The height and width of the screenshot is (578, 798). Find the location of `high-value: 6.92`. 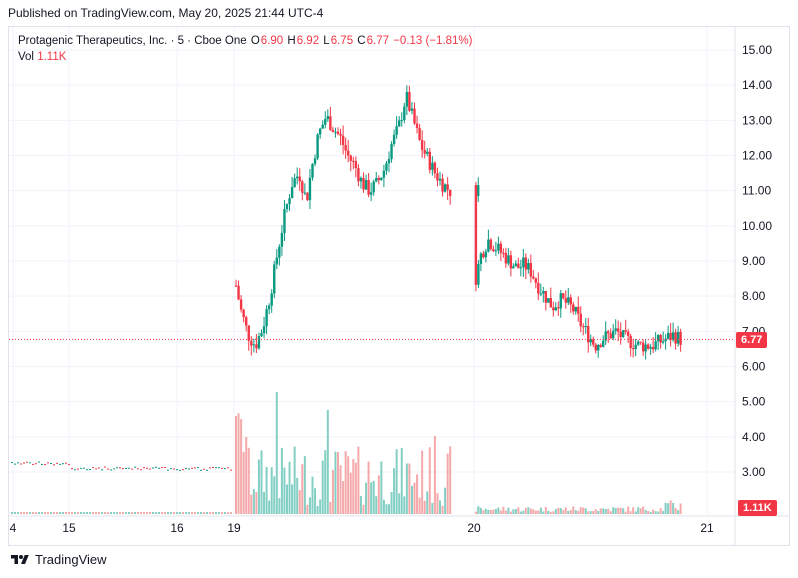

high-value: 6.92 is located at coordinates (308, 41).